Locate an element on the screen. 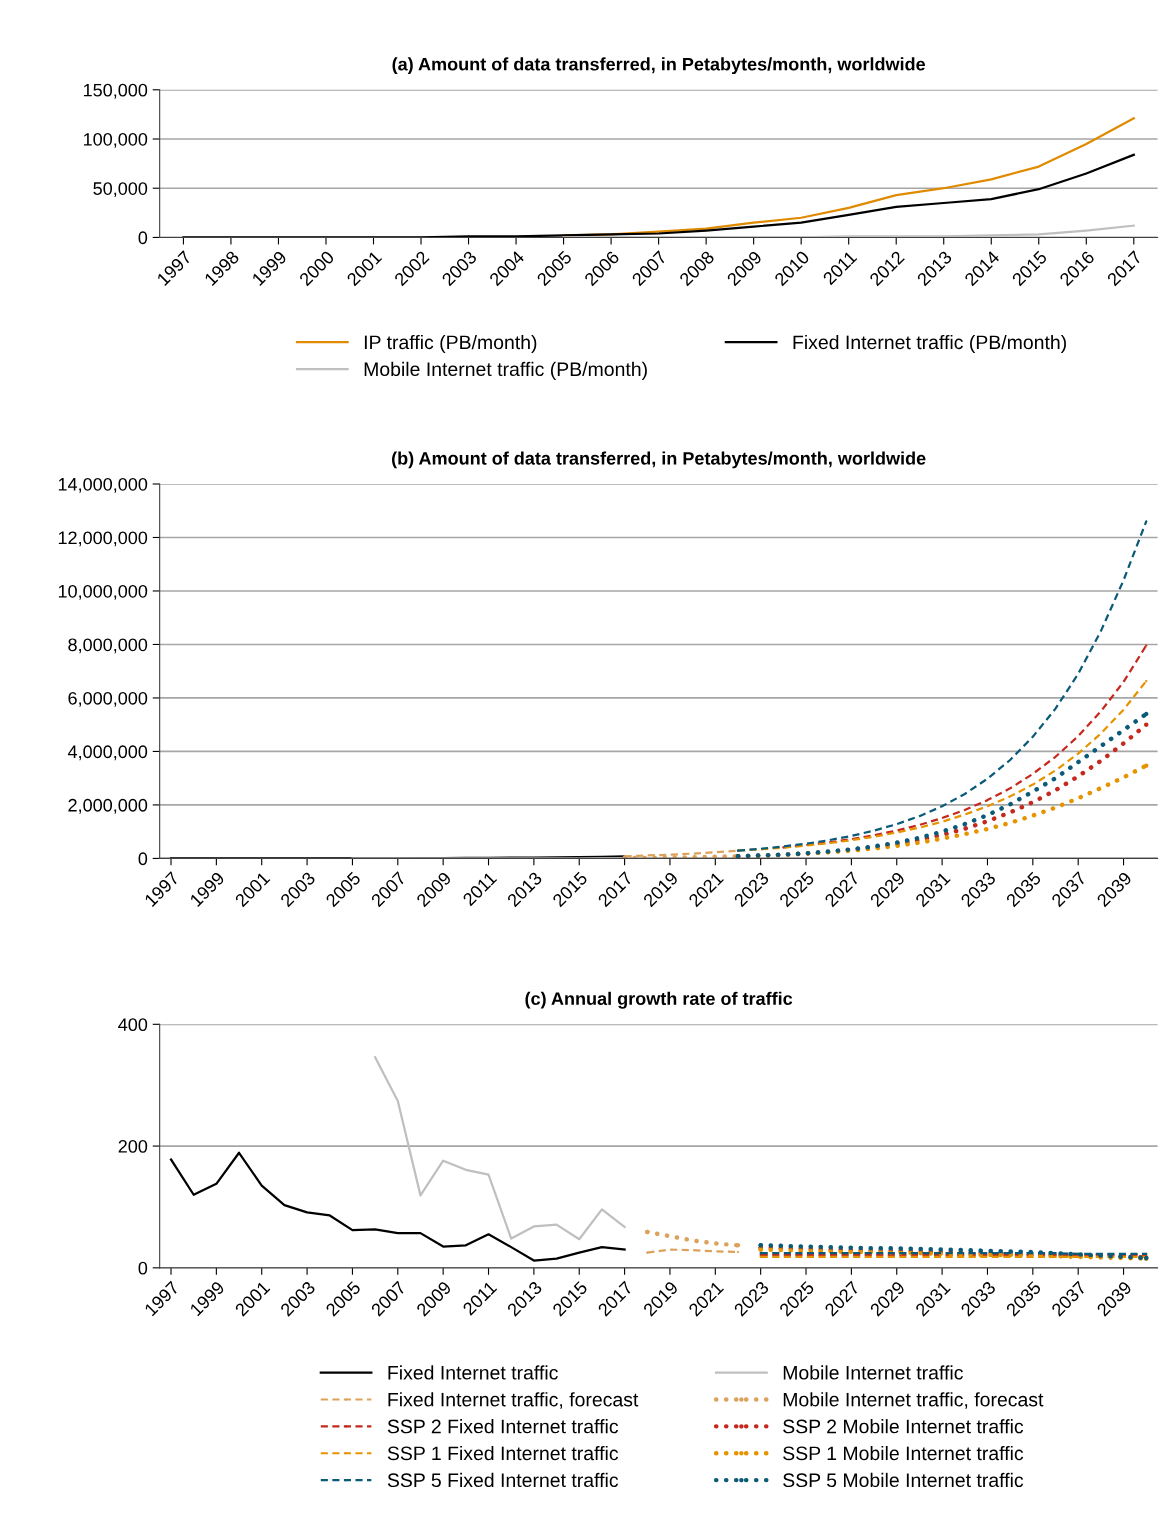  legend-label: SSP 1 Mobile Internet traffic is located at coordinates (903, 1453).